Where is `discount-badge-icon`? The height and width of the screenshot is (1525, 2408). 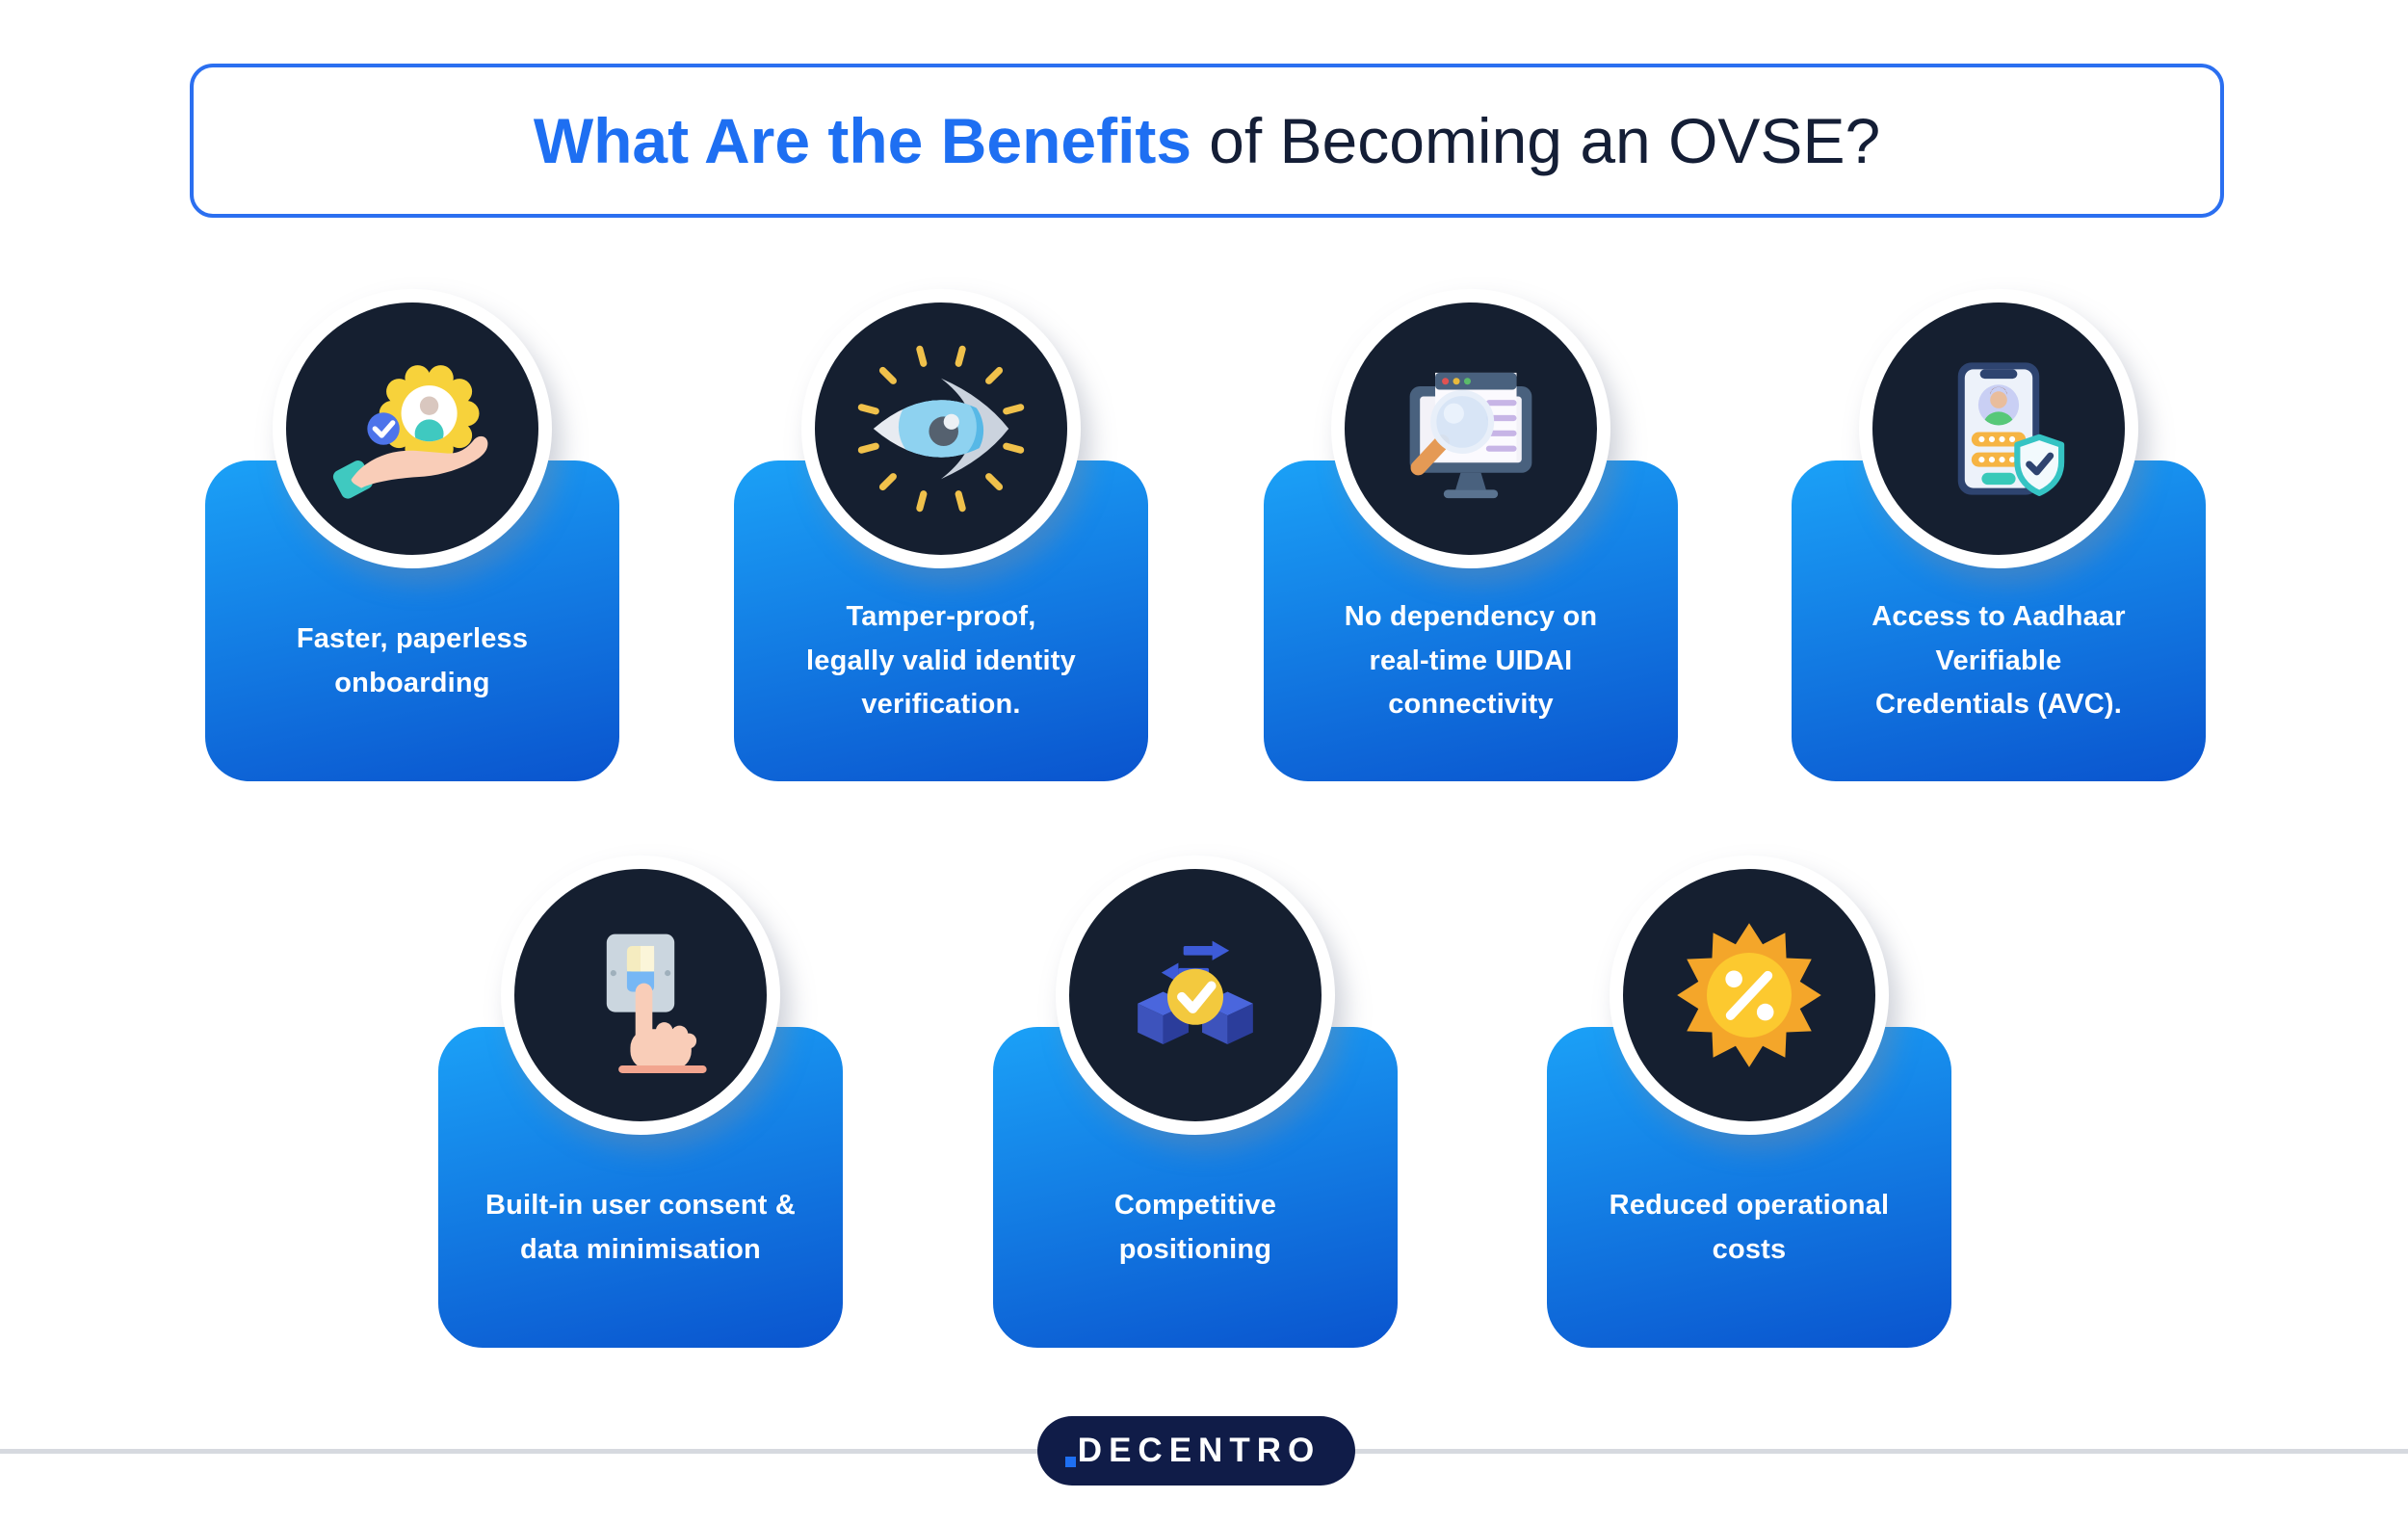 discount-badge-icon is located at coordinates (1749, 995).